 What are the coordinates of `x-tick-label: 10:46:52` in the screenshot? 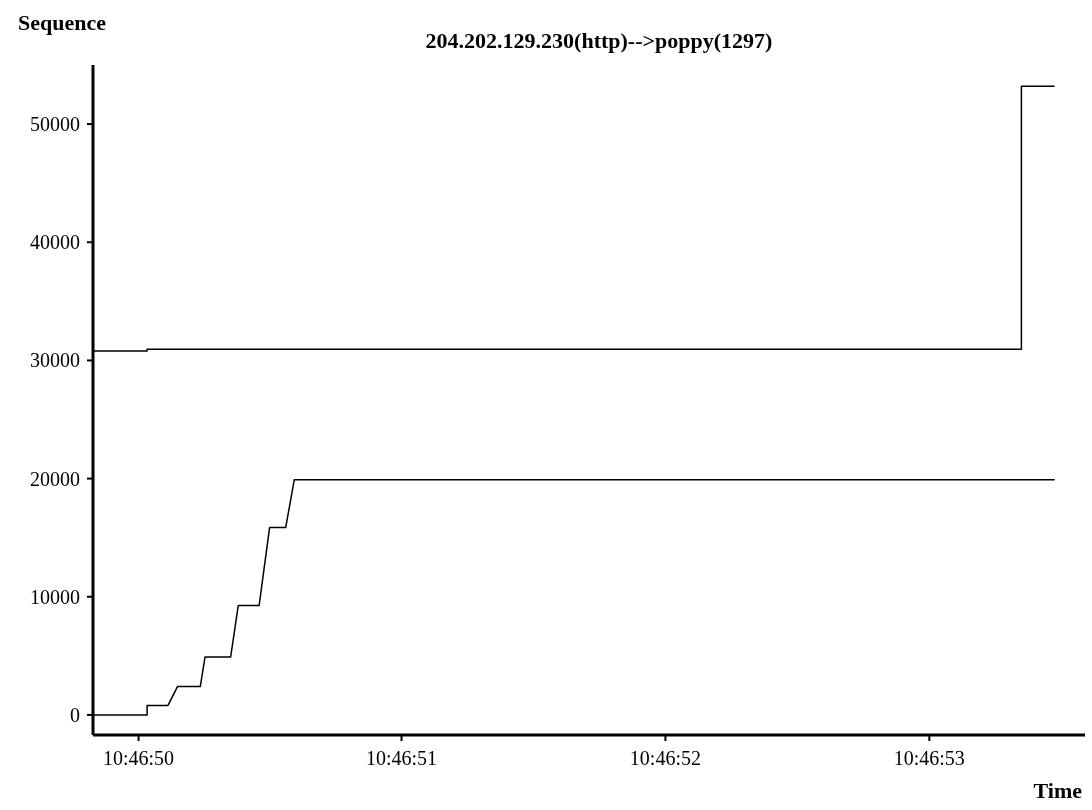 It's located at (665, 758).